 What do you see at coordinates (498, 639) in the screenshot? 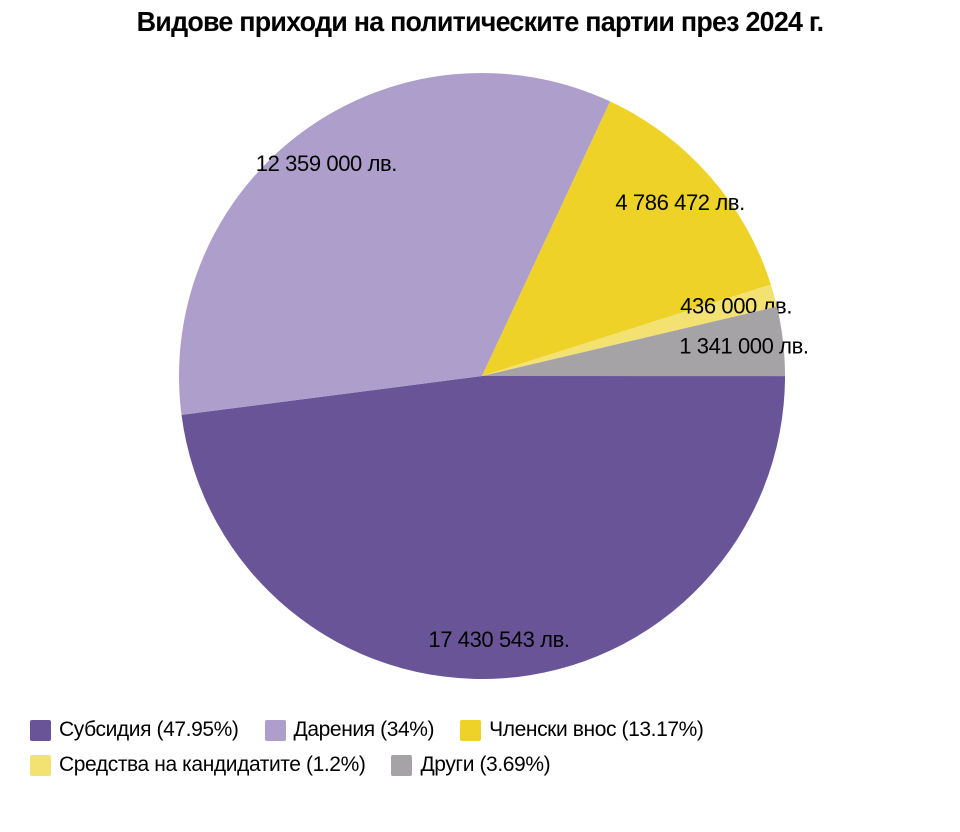
I see `slice-value-label: 17 430 543 лв.` at bounding box center [498, 639].